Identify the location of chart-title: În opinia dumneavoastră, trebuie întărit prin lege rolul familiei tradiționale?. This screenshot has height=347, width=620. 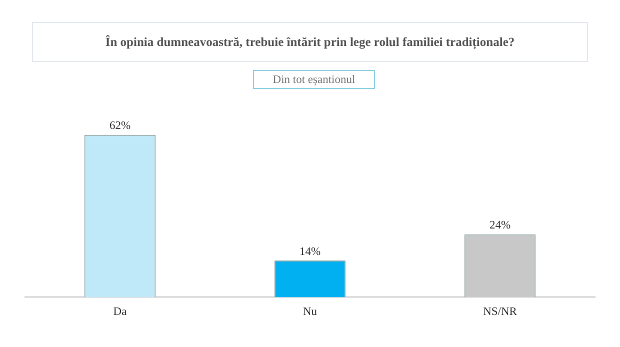
(310, 42).